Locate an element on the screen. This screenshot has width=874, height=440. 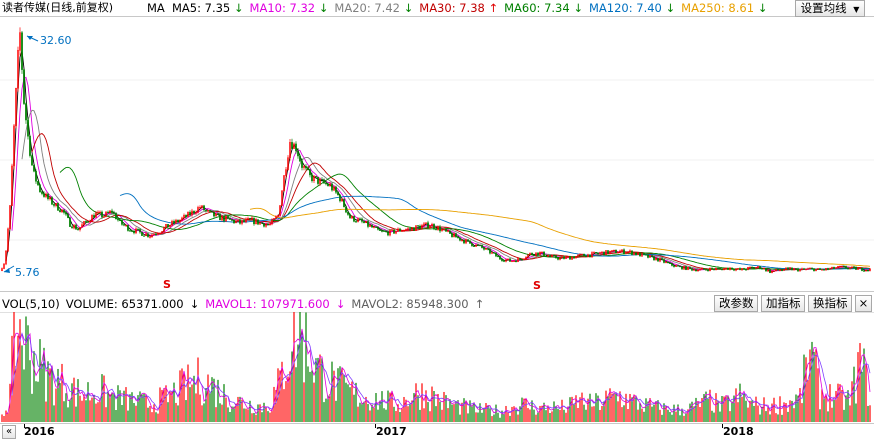
change-params-button: 改参数 is located at coordinates (736, 303).